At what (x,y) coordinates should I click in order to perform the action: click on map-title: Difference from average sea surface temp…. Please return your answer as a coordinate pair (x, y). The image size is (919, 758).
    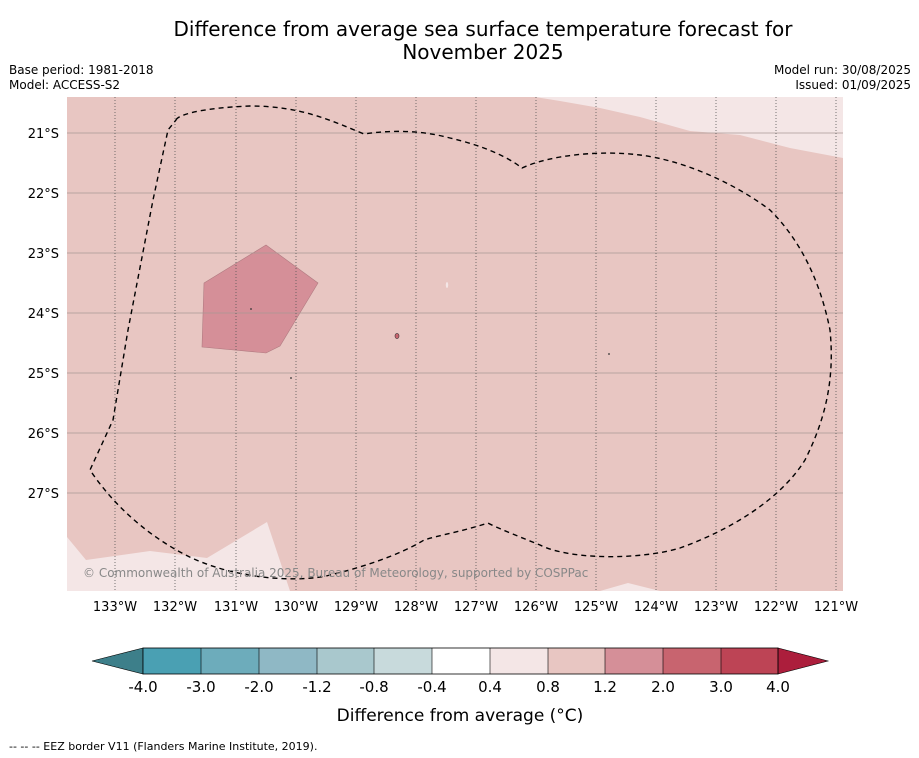
    Looking at the image, I should click on (459, 41).